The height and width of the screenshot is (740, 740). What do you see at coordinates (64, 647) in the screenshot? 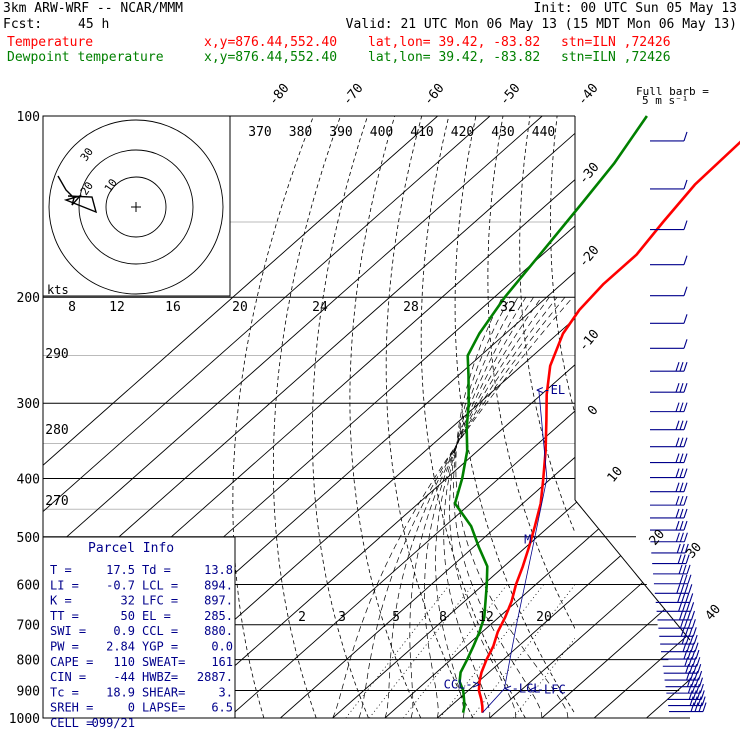
I see `parcel-info-key: PW =` at bounding box center [64, 647].